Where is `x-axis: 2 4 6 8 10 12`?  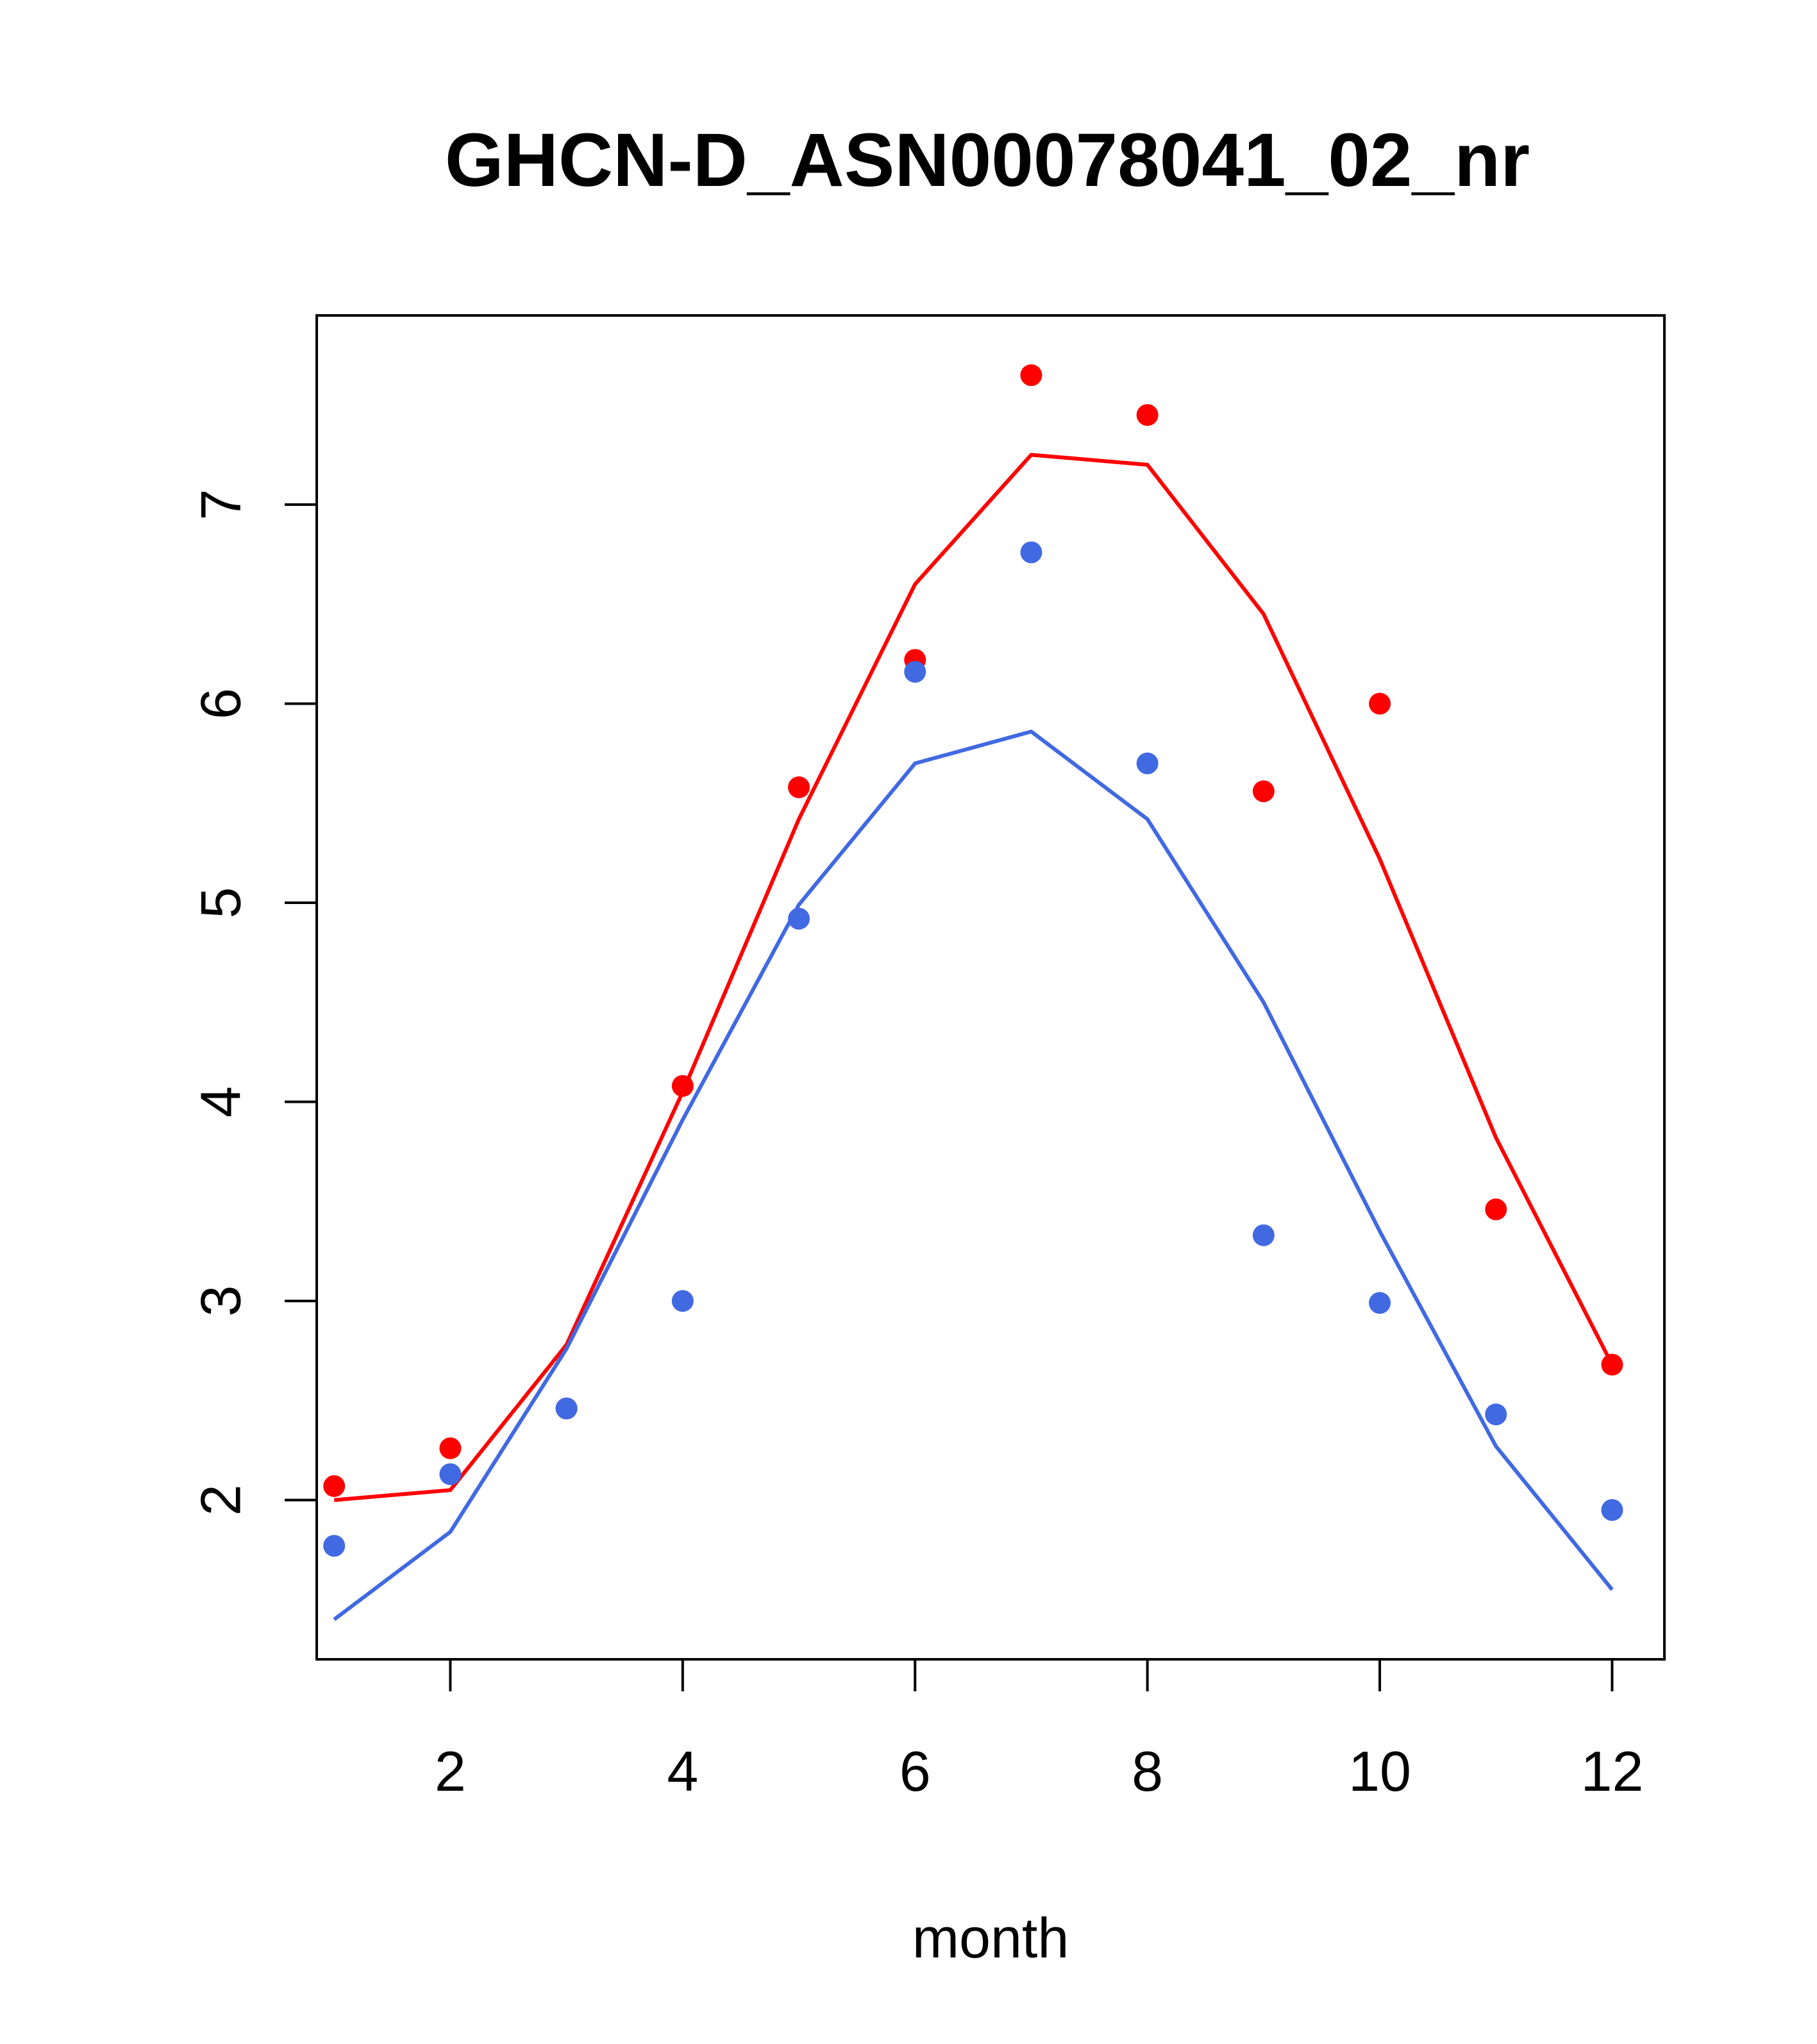 x-axis: 2 4 6 8 10 12 is located at coordinates (1039, 1731).